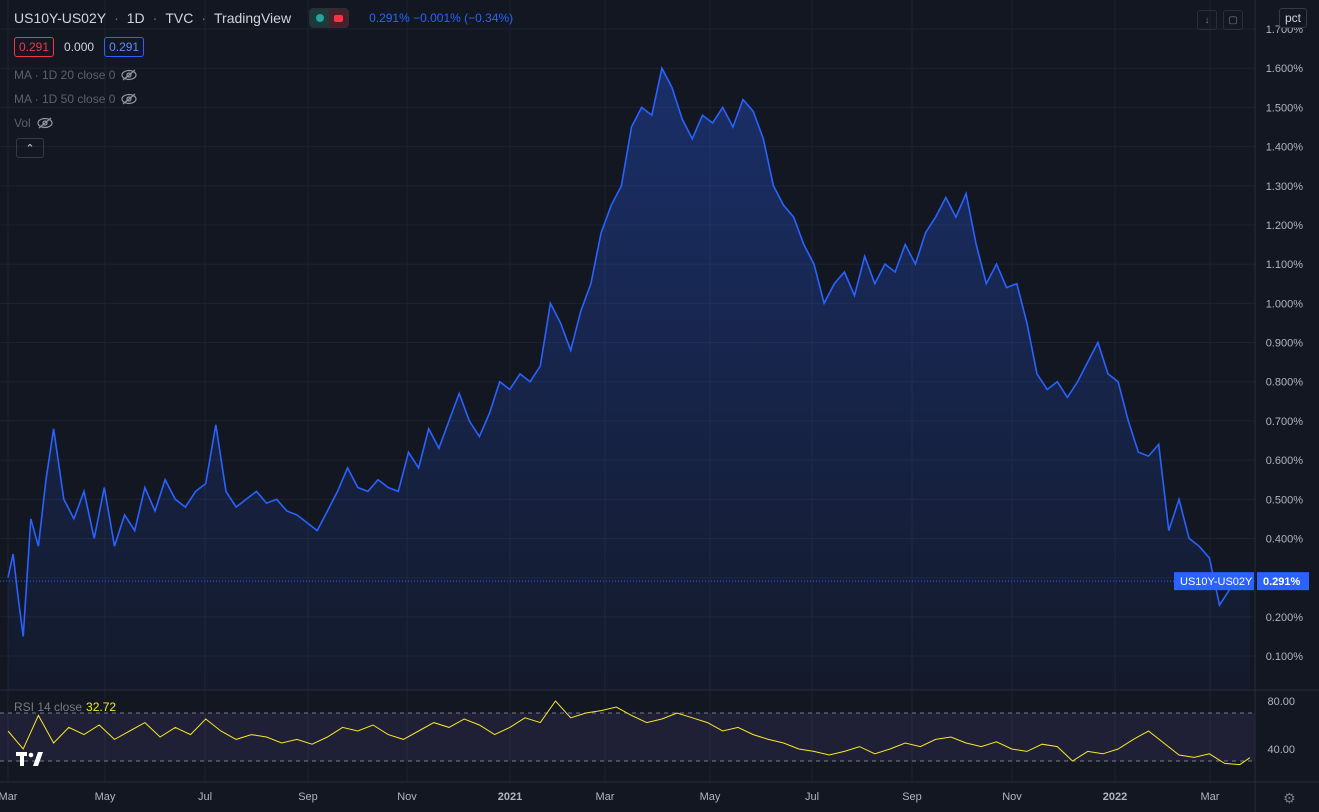  What do you see at coordinates (65, 75) in the screenshot?
I see `indicator-label: MA · 1D 20 close 0` at bounding box center [65, 75].